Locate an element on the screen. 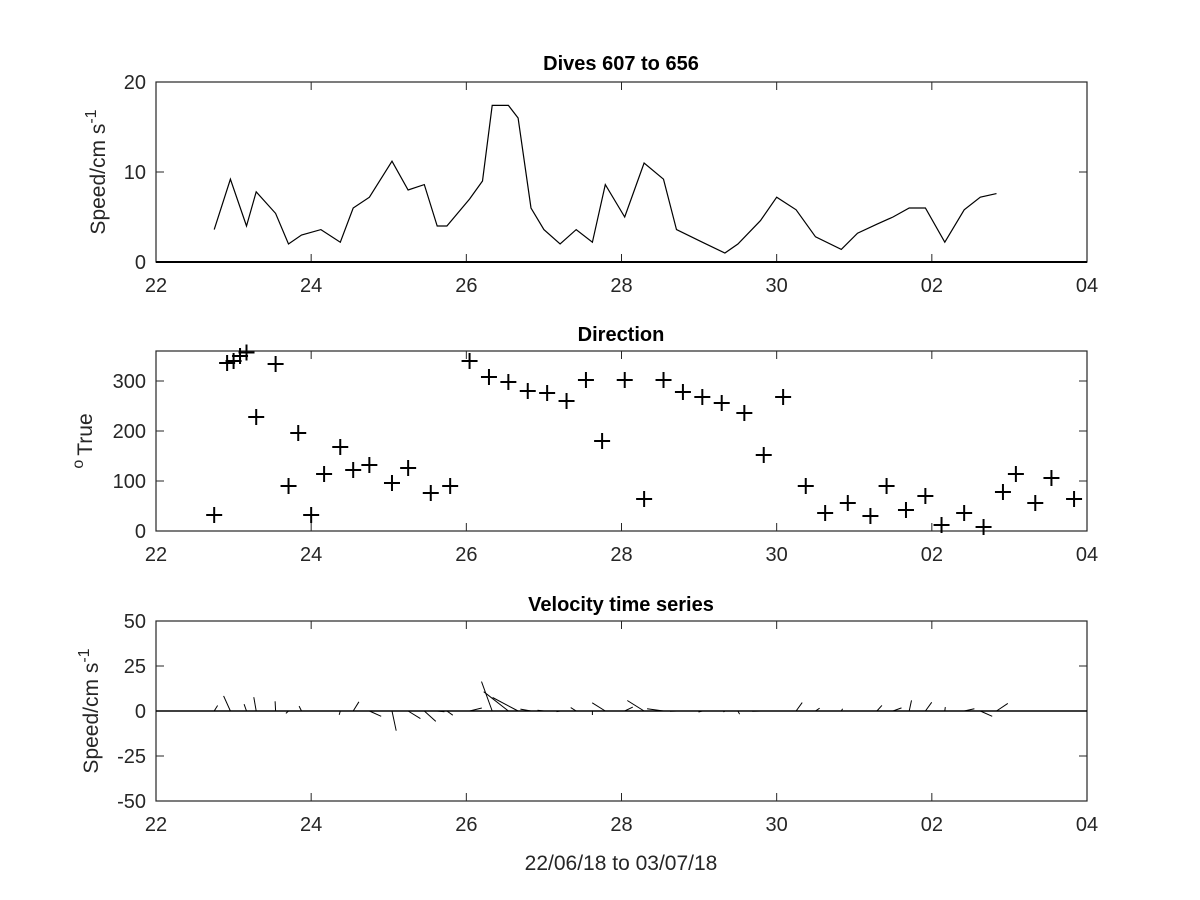 The width and height of the screenshot is (1200, 900). direction-y-tick-label: 100 is located at coordinates (129, 482).